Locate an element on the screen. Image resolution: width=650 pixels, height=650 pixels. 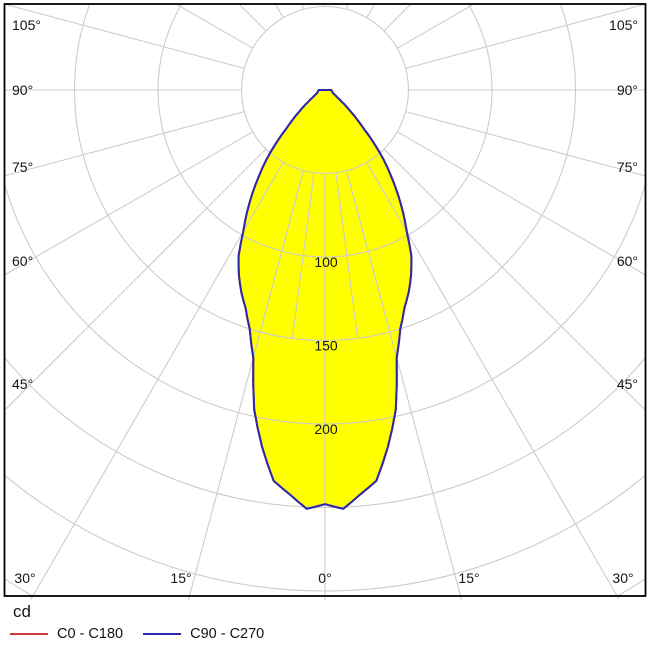
legend-label-c90: C90 - C270 is located at coordinates (227, 634).